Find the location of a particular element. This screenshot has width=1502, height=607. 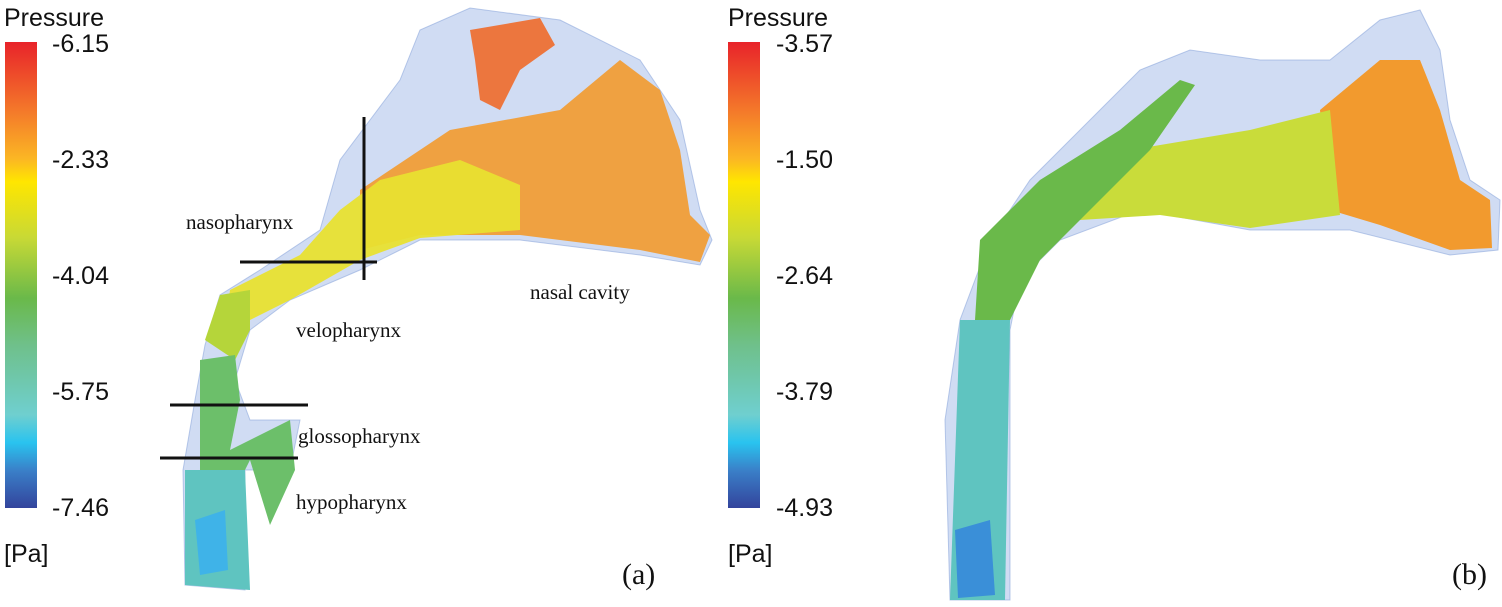

colorbar-tick-a-1: -2.33 is located at coordinates (80, 160).